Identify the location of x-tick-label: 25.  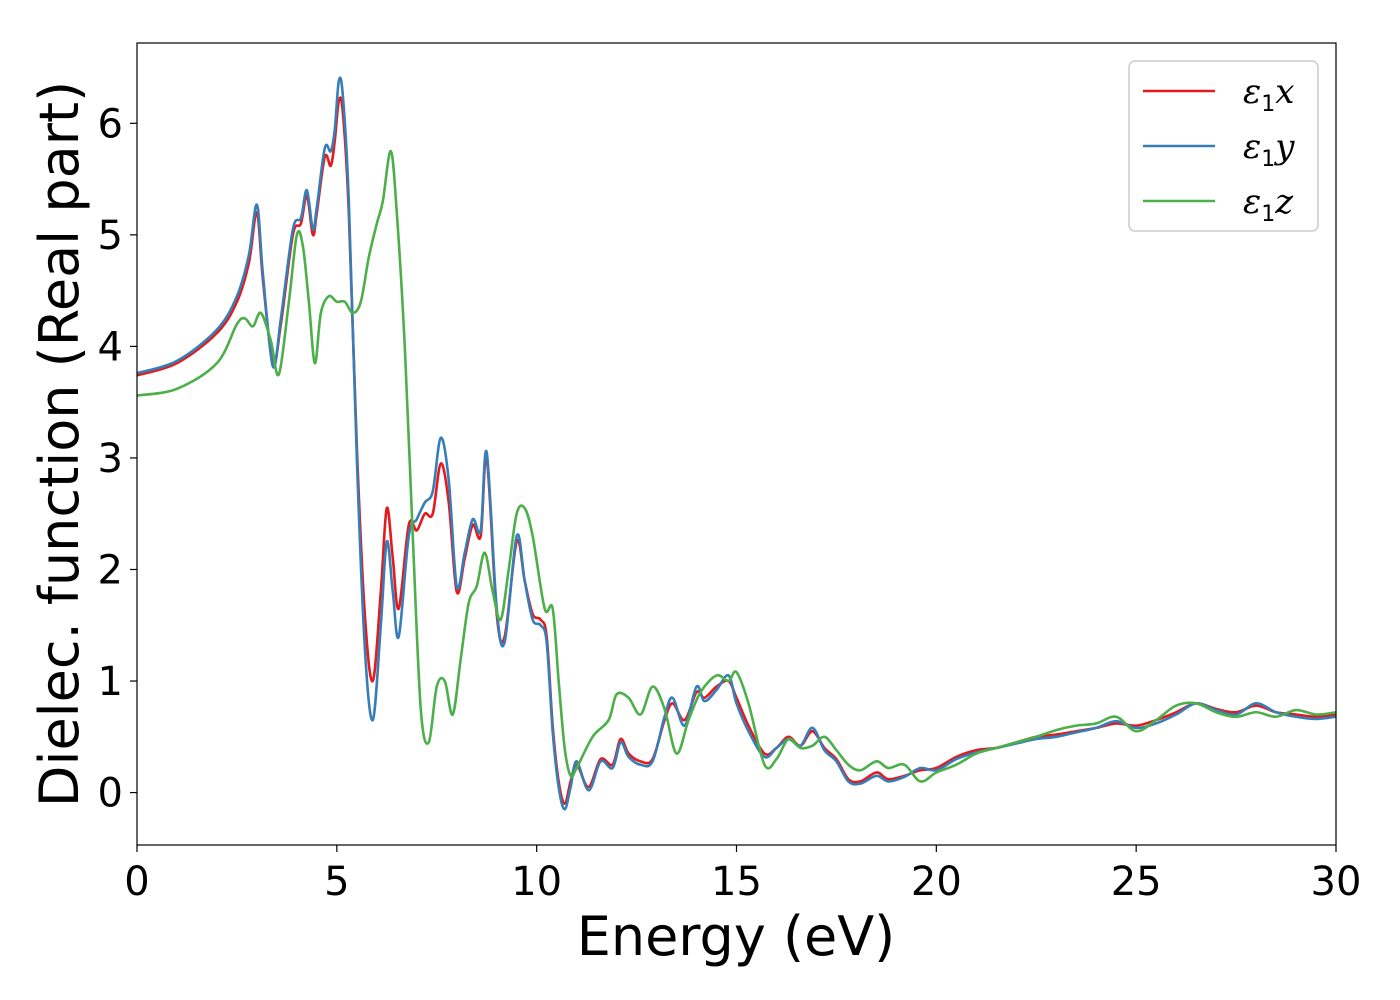
(1136, 882).